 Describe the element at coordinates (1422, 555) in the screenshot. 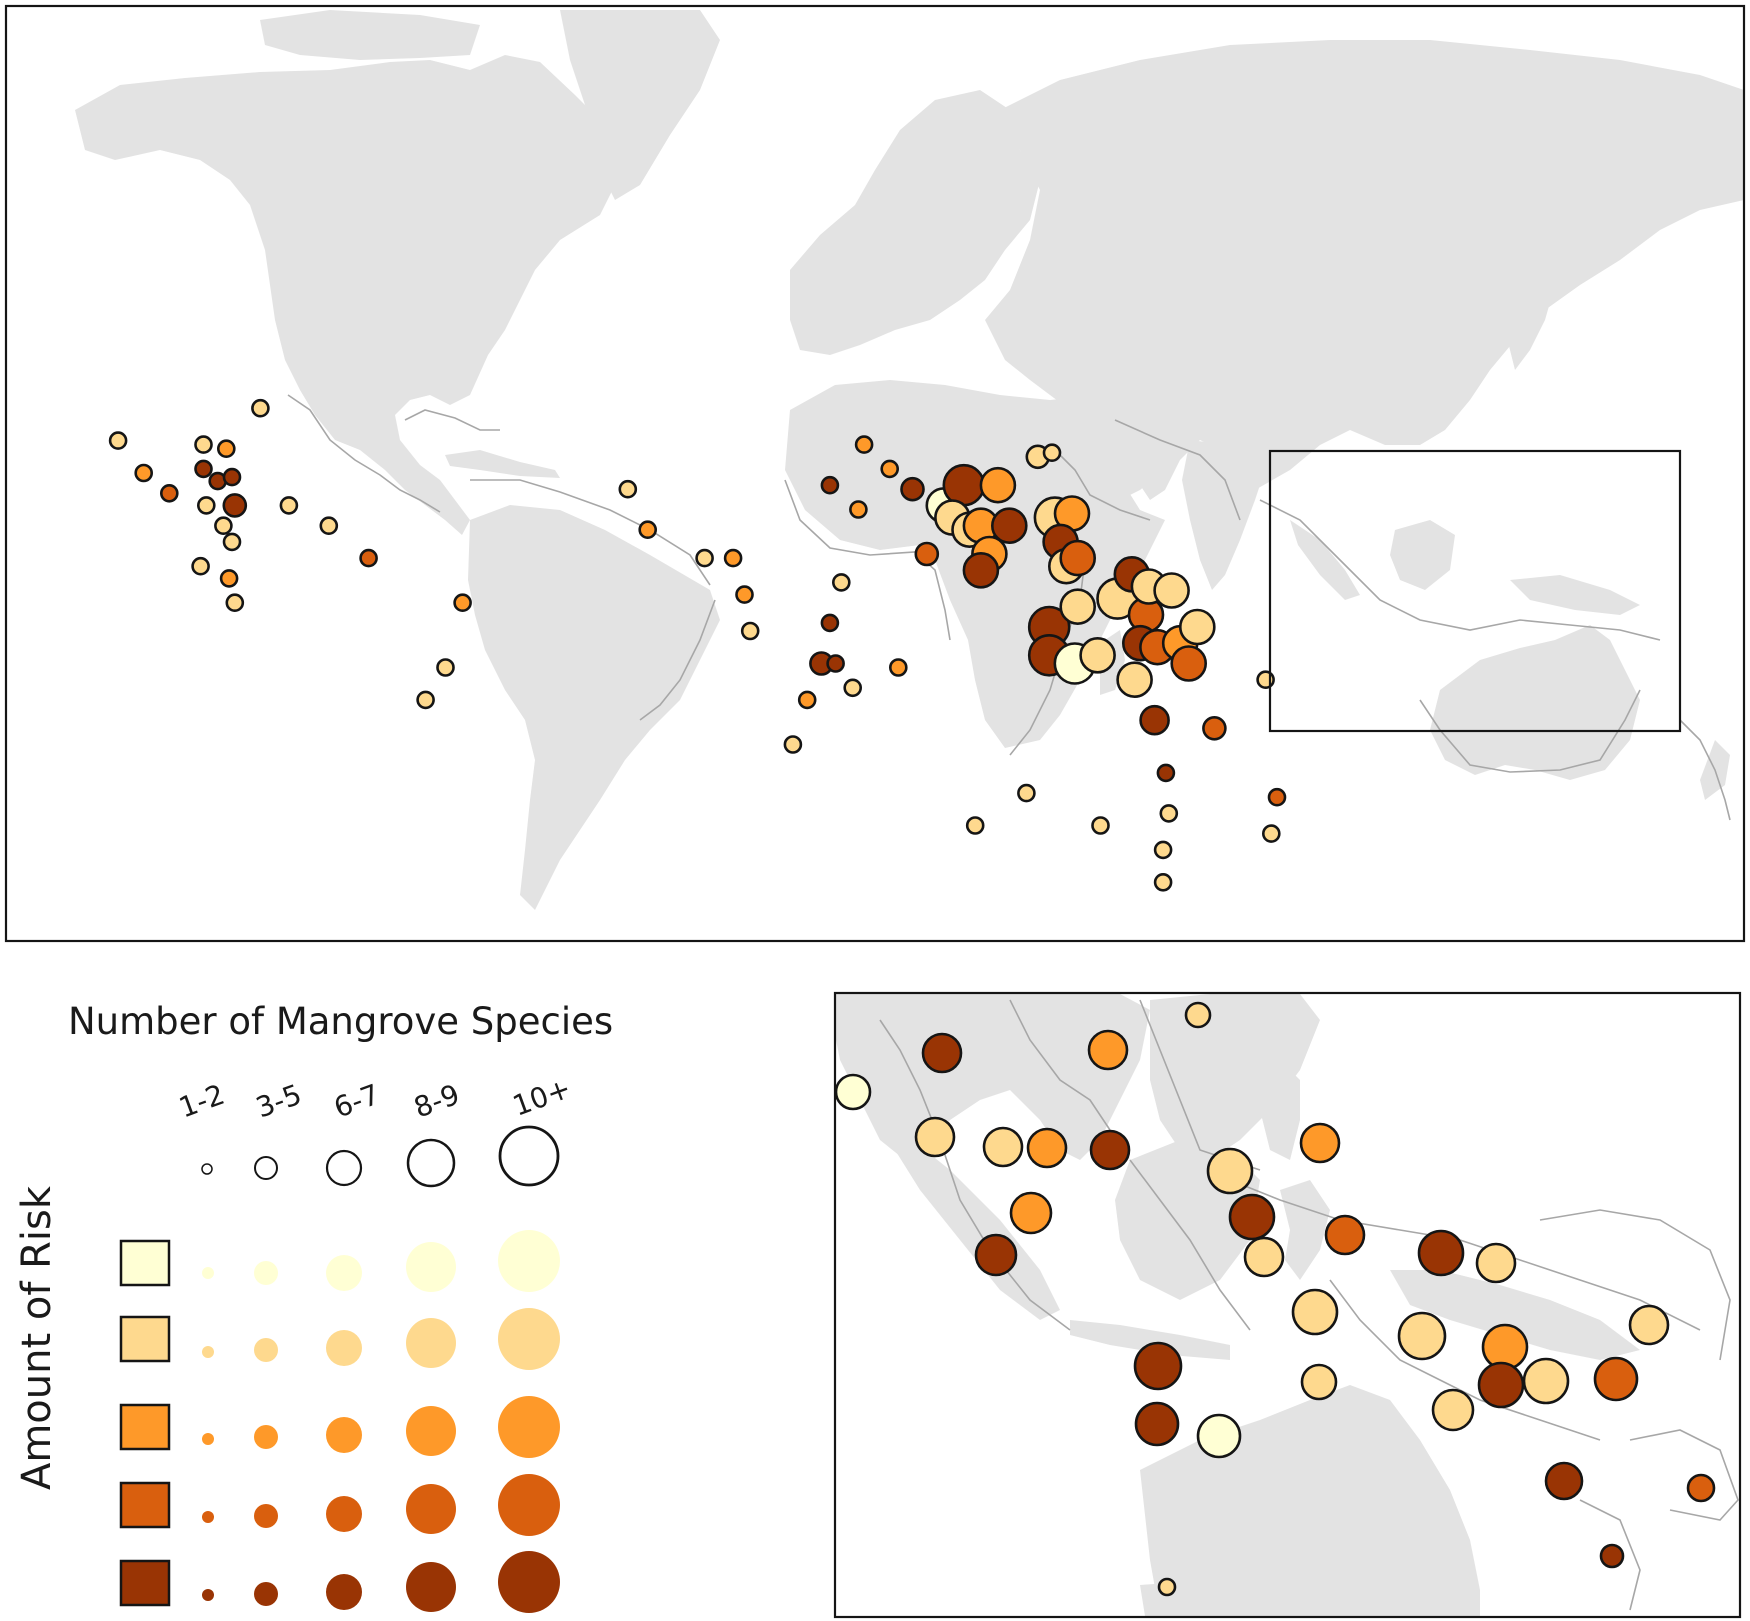

I see `borneo-land` at that location.